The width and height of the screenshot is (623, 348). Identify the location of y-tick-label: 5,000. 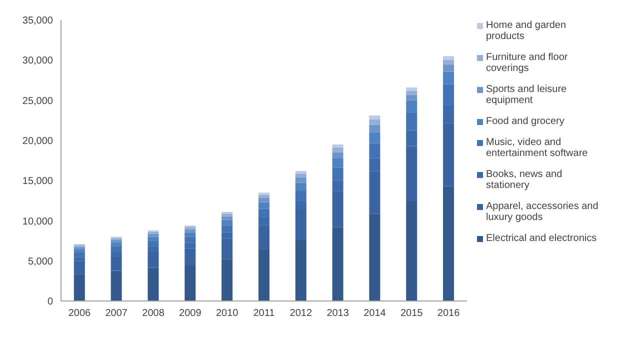
(41, 262).